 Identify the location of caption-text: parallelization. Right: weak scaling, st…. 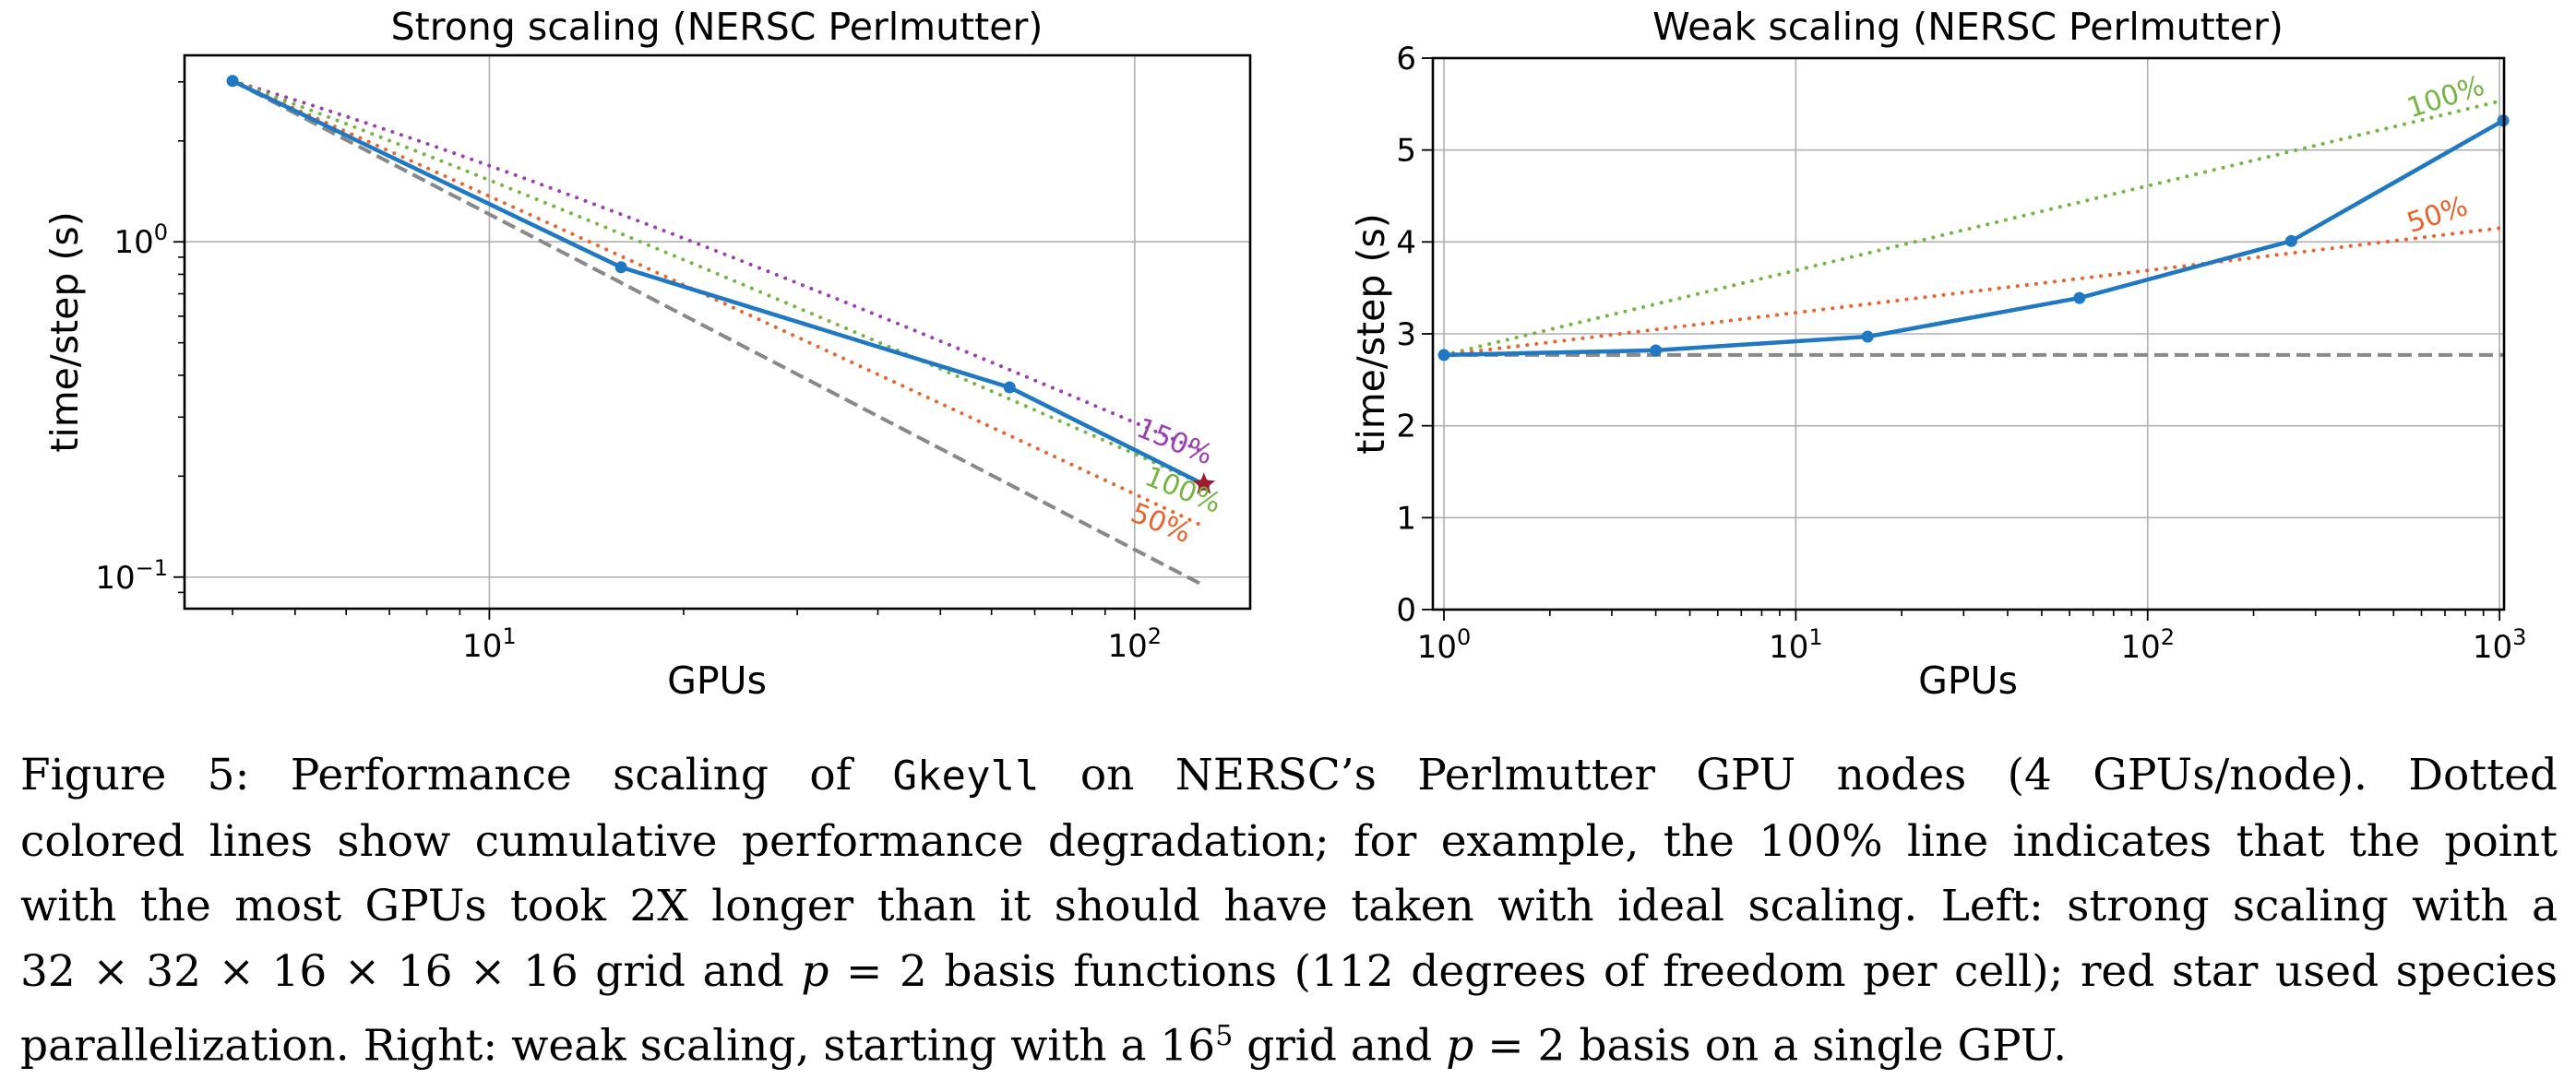
(618, 1046).